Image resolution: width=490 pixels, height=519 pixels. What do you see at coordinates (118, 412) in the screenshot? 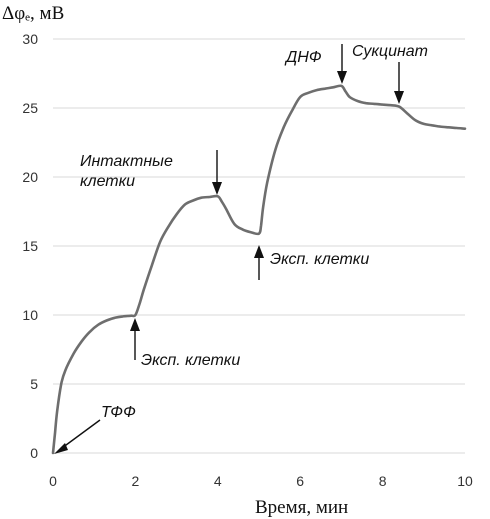
I see `annotation-tff: ТФФ` at bounding box center [118, 412].